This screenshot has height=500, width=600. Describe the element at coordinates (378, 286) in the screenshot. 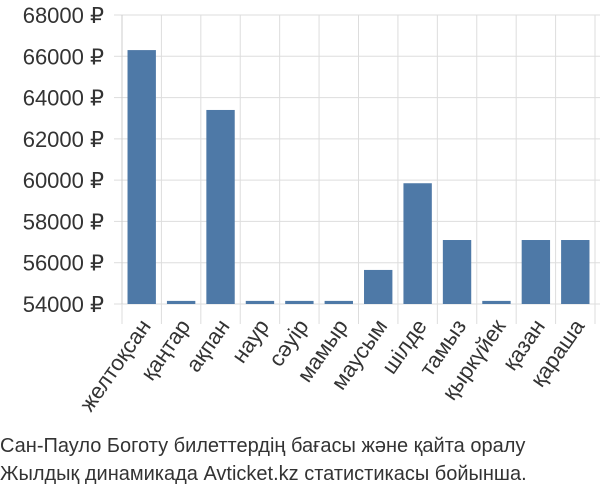

I see `bar-маусым` at that location.